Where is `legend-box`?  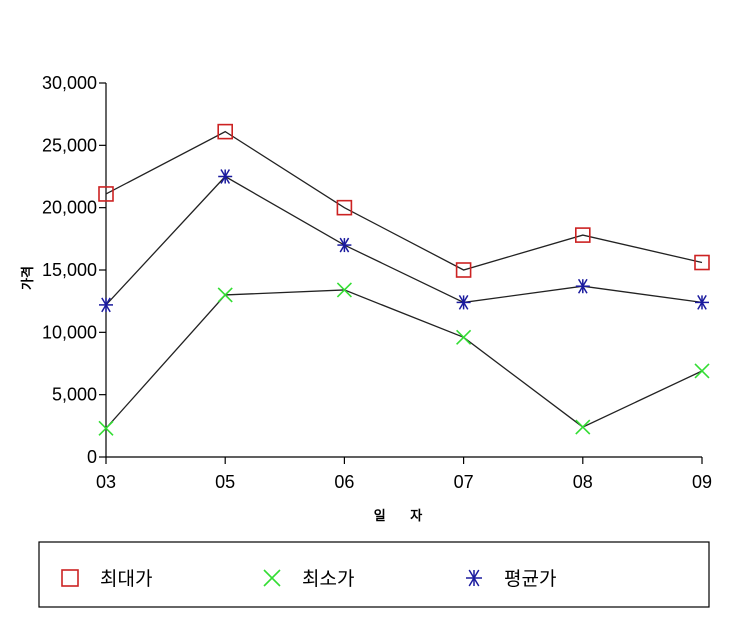
legend-box is located at coordinates (374, 574).